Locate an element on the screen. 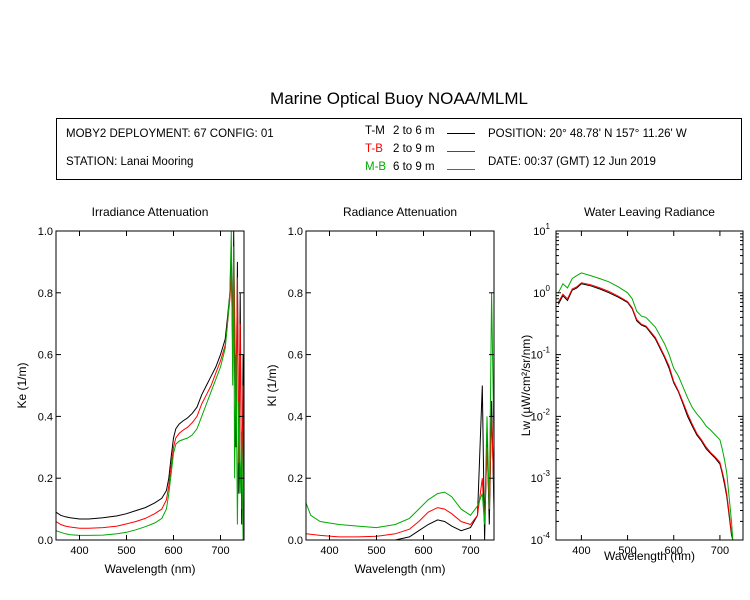 Image resolution: width=750 pixels, height=600 pixels. y-axis-label: Ke (1/m) is located at coordinates (22, 385).